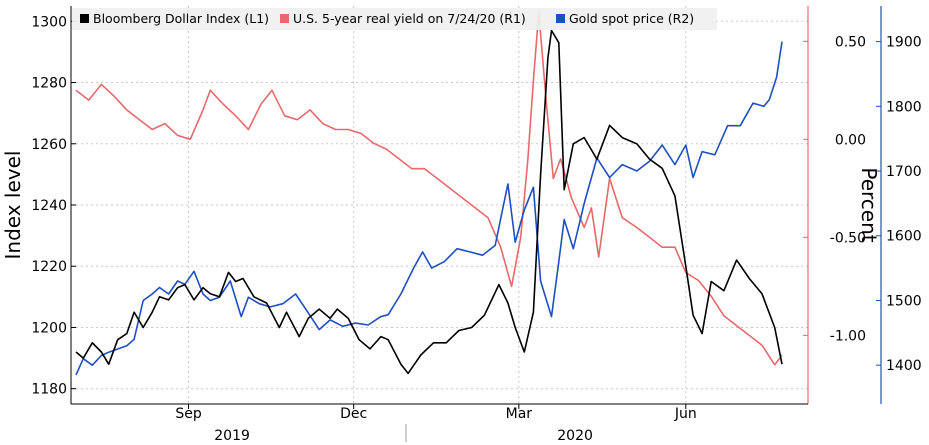 The height and width of the screenshot is (445, 929). What do you see at coordinates (850, 42) in the screenshot?
I see `right1-axis-tick-label: 0.50` at bounding box center [850, 42].